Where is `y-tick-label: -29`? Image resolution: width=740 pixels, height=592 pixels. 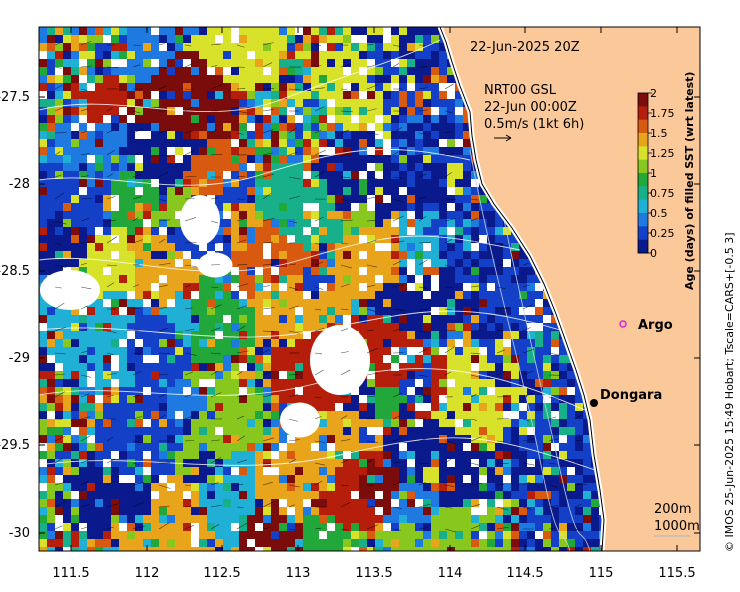 y-tick-label: -29 is located at coordinates (19, 358).